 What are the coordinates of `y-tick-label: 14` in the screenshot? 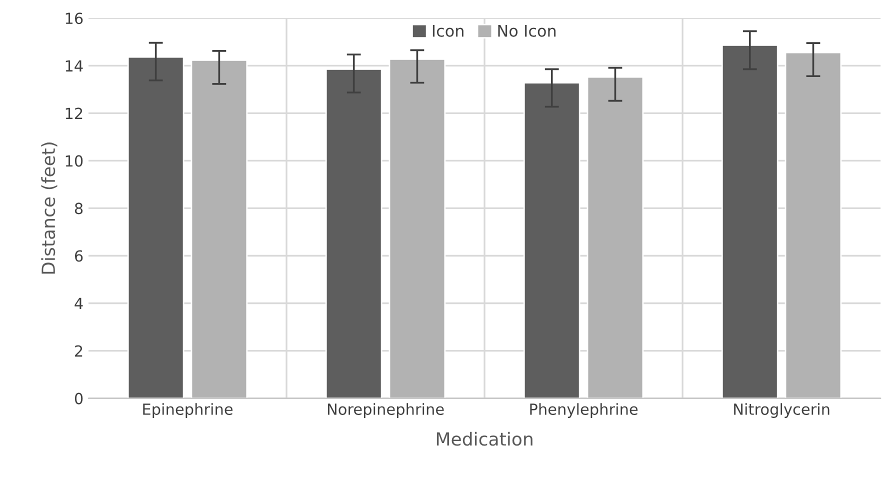 It's located at (74, 66).